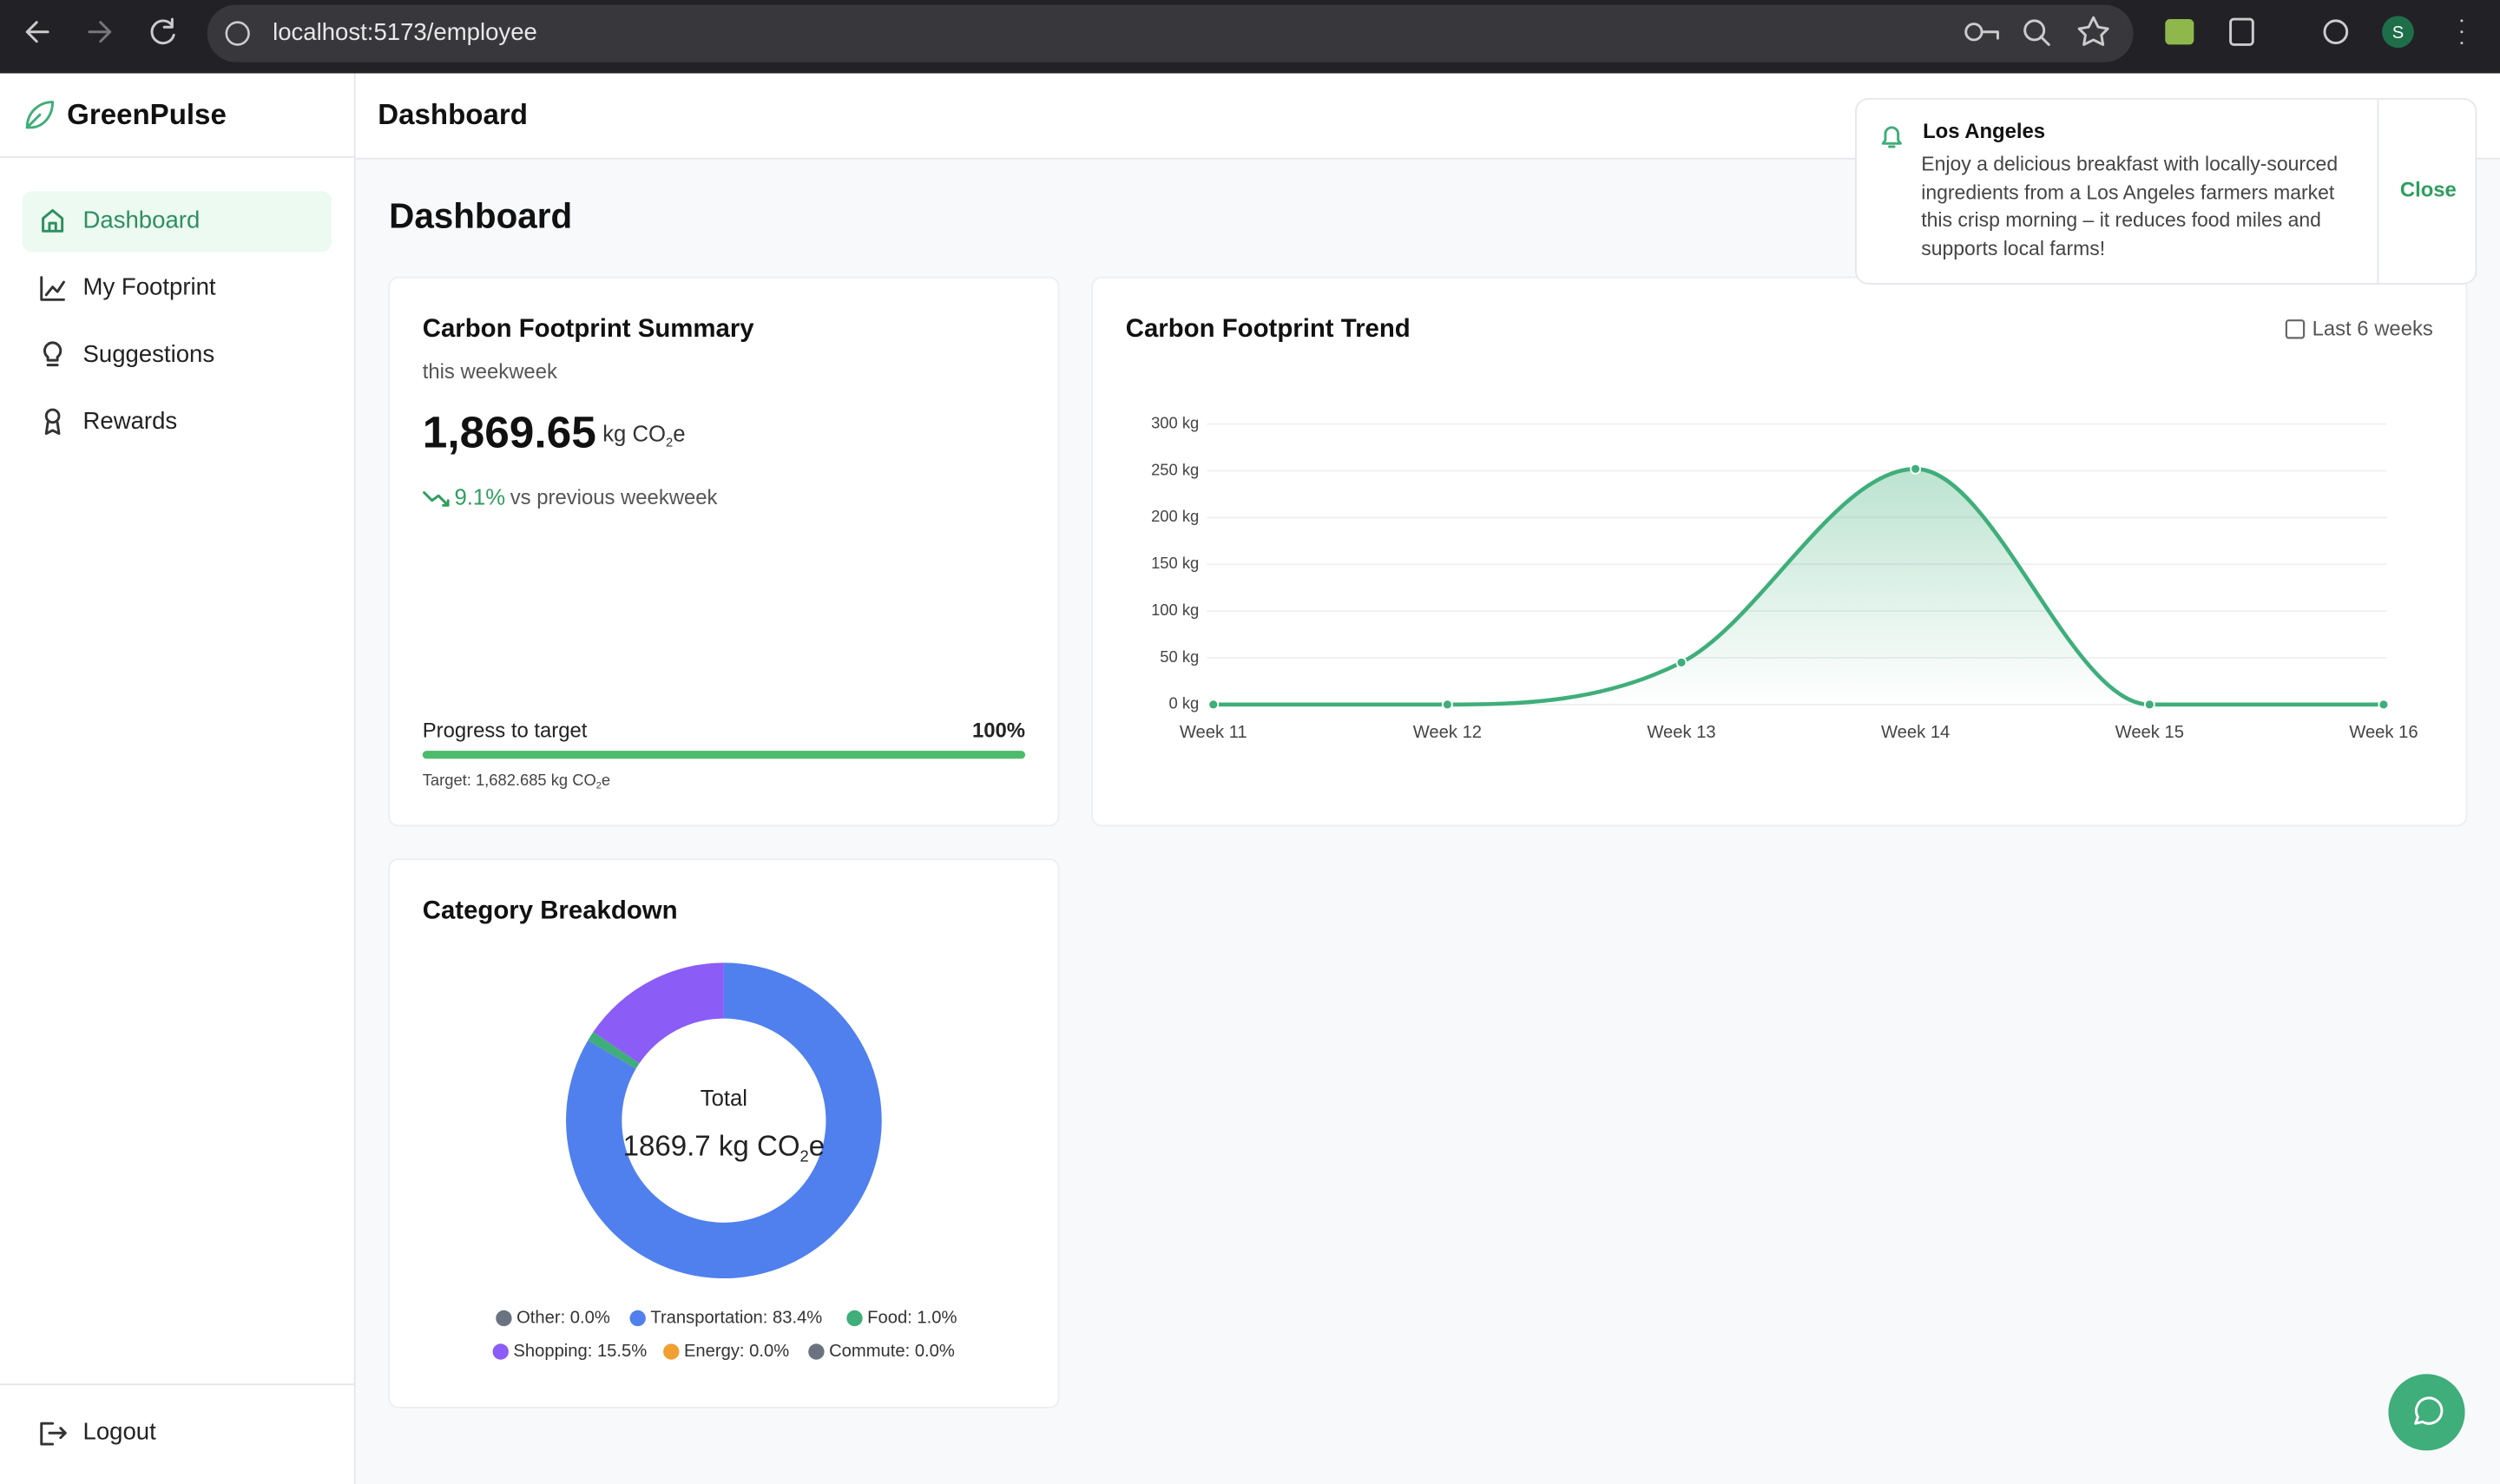 This screenshot has width=2500, height=1484. What do you see at coordinates (711, 1146) in the screenshot?
I see `center-text: 1869.7 kg CO` at bounding box center [711, 1146].